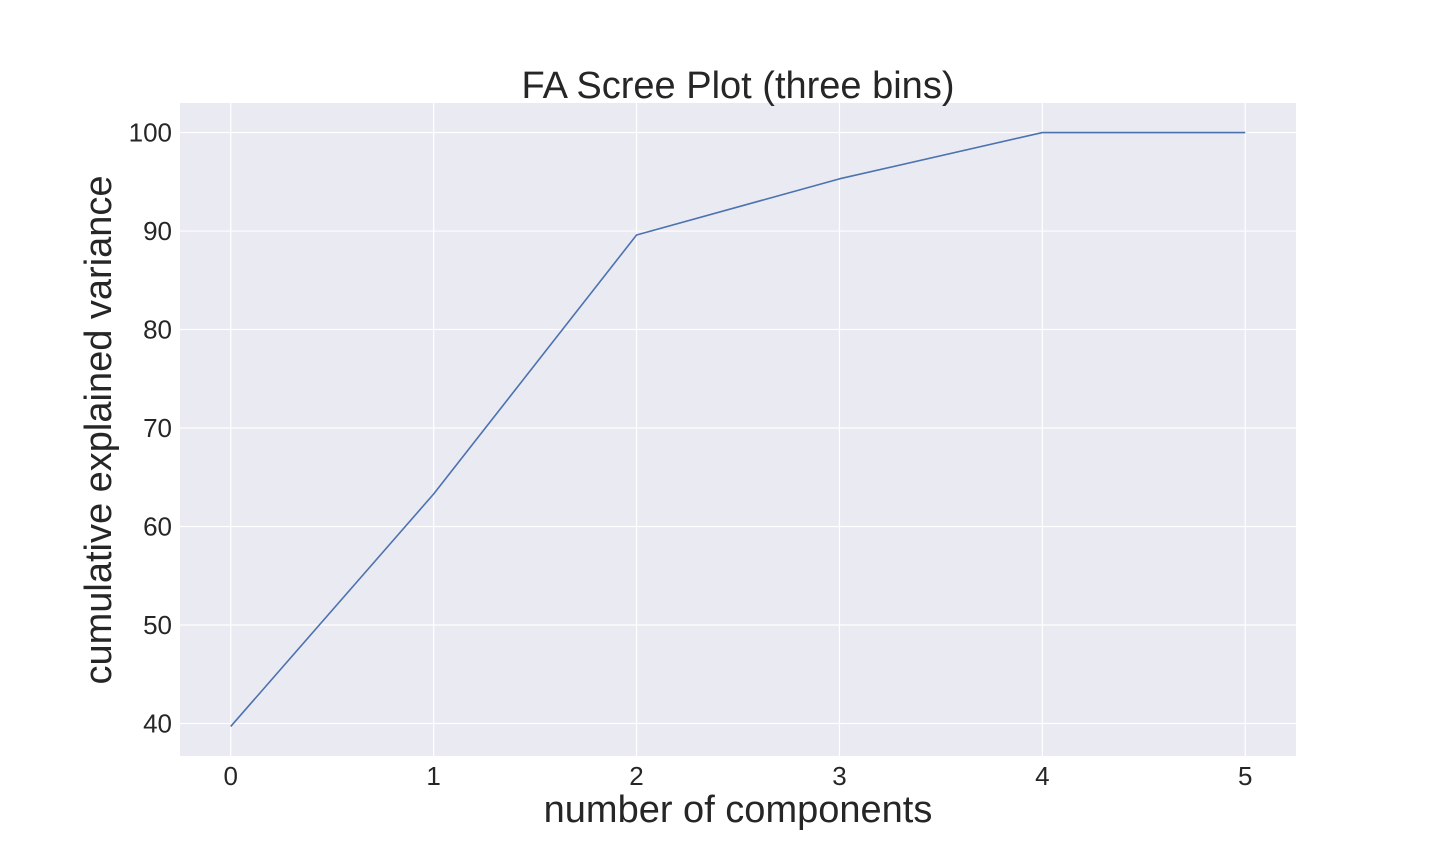 Image resolution: width=1440 pixels, height=864 pixels. I want to click on x-axis-label: number of components, so click(738, 810).